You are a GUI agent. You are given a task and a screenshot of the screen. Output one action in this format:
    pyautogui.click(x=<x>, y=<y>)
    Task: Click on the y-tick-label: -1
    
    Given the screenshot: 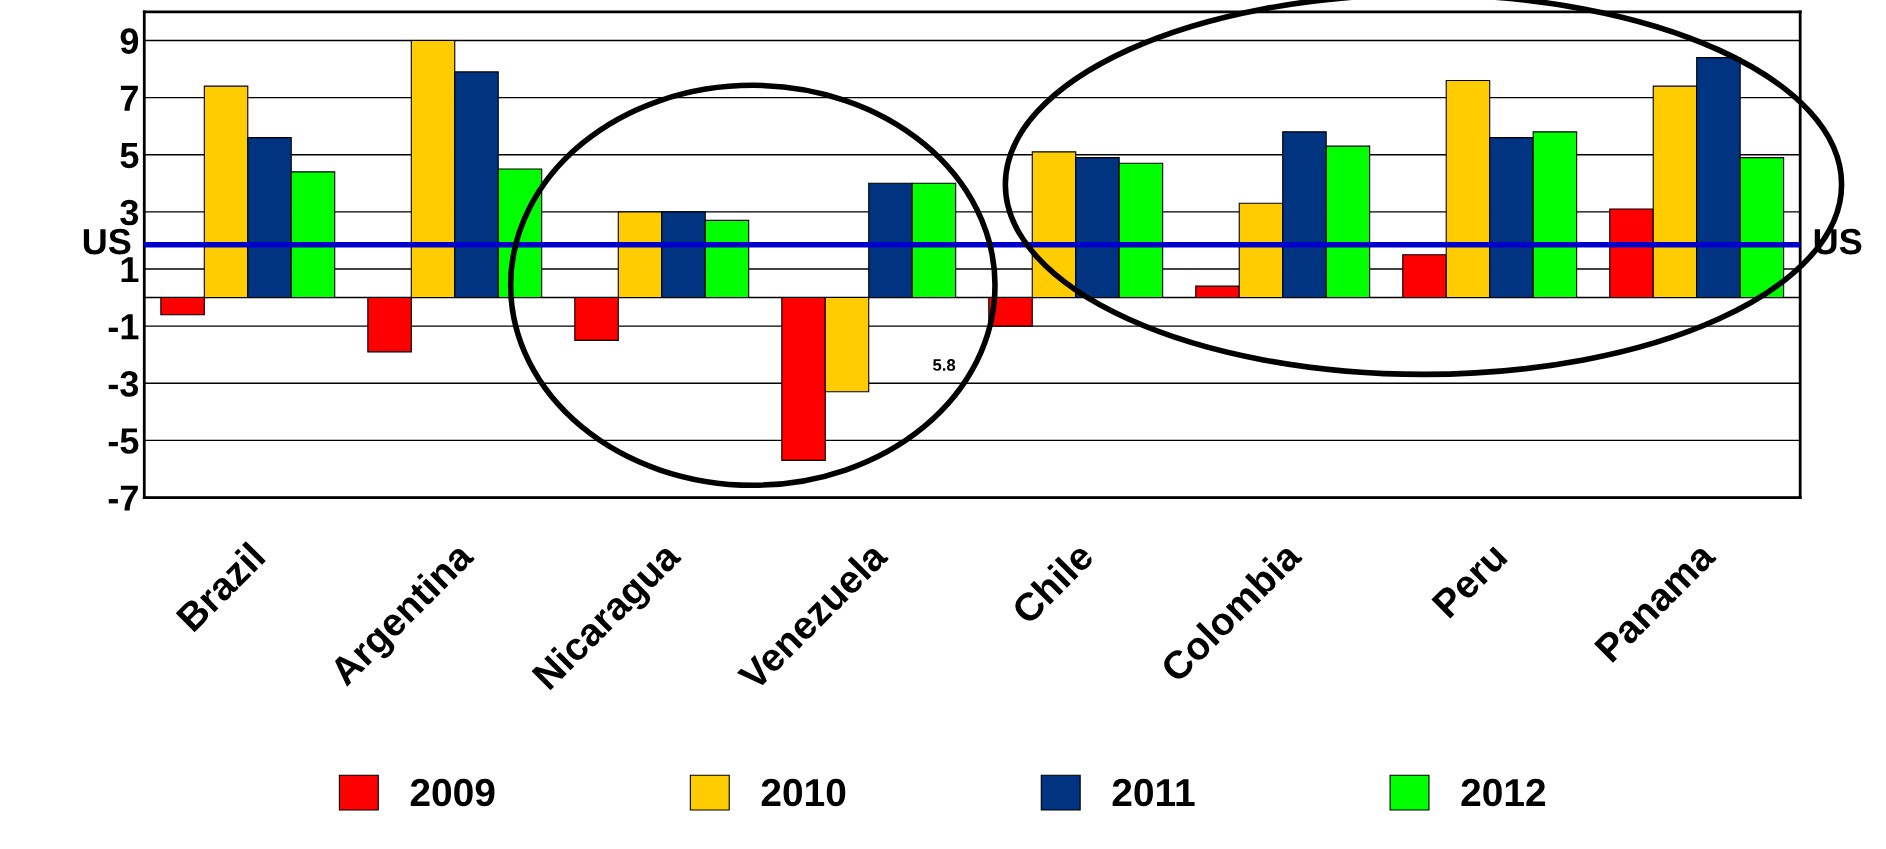 What is the action you would take?
    pyautogui.click(x=123, y=327)
    